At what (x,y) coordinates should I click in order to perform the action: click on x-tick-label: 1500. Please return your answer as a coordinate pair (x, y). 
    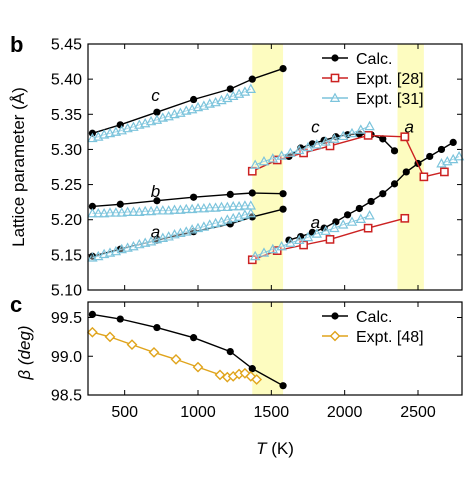
    Looking at the image, I should click on (272, 412).